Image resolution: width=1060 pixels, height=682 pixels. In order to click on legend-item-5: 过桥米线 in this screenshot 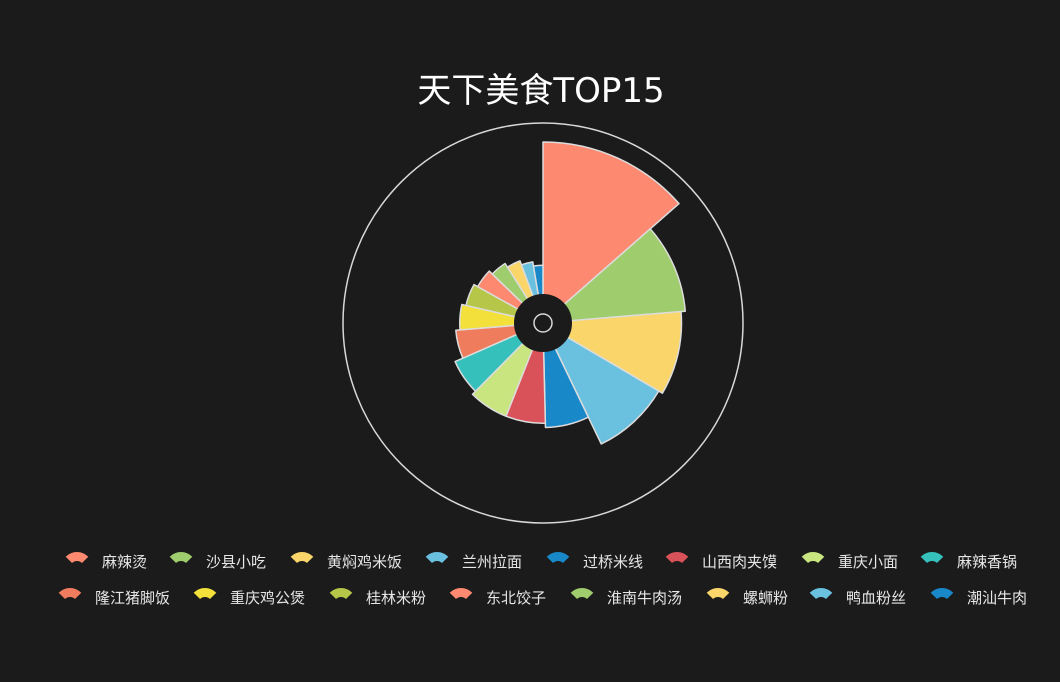, I will do `click(594, 561)`.